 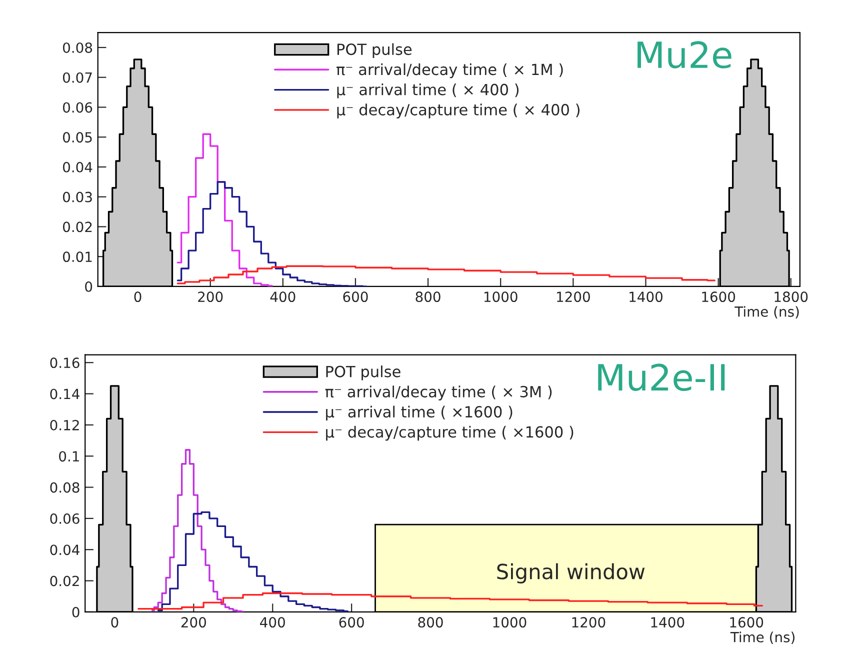 What do you see at coordinates (77, 257) in the screenshot?
I see `y-tick-label: 0.01` at bounding box center [77, 257].